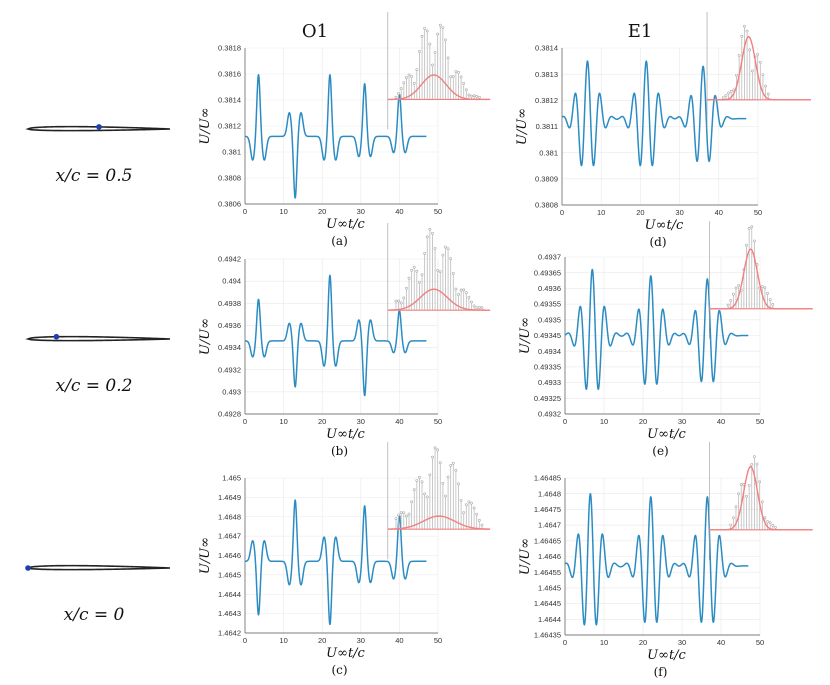 Image resolution: width=830 pixels, height=685 pixels. I want to click on y-tick-label: 0.3809, so click(546, 178).